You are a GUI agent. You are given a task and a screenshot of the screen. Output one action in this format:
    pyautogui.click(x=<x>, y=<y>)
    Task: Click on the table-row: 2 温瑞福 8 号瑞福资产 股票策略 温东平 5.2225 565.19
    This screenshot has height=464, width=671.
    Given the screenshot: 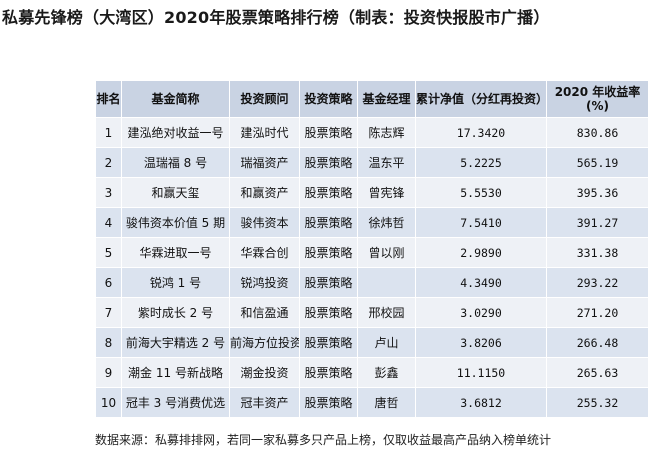 What is the action you would take?
    pyautogui.click(x=372, y=162)
    